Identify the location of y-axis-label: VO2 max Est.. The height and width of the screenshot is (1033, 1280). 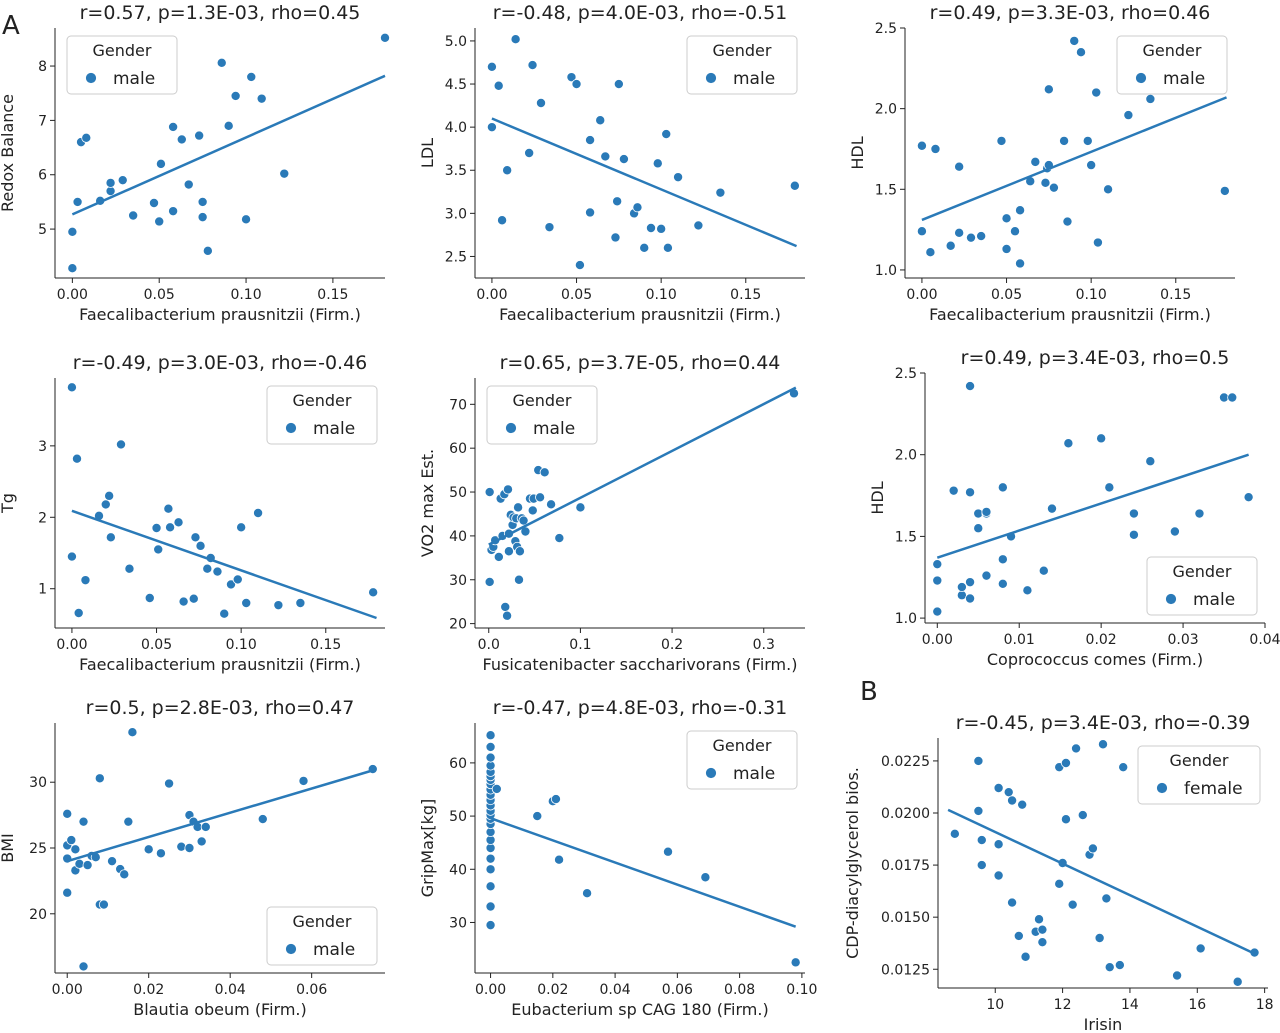
(427, 503).